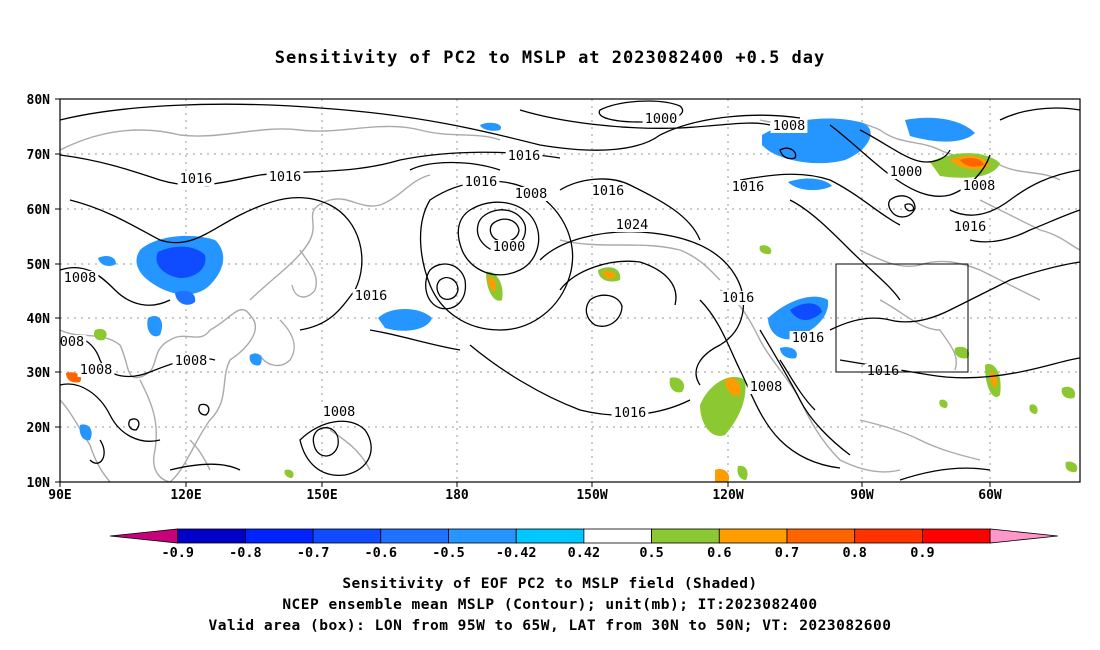 The width and height of the screenshot is (1100, 650). I want to click on colorbar-tick-label: -0.42, so click(516, 553).